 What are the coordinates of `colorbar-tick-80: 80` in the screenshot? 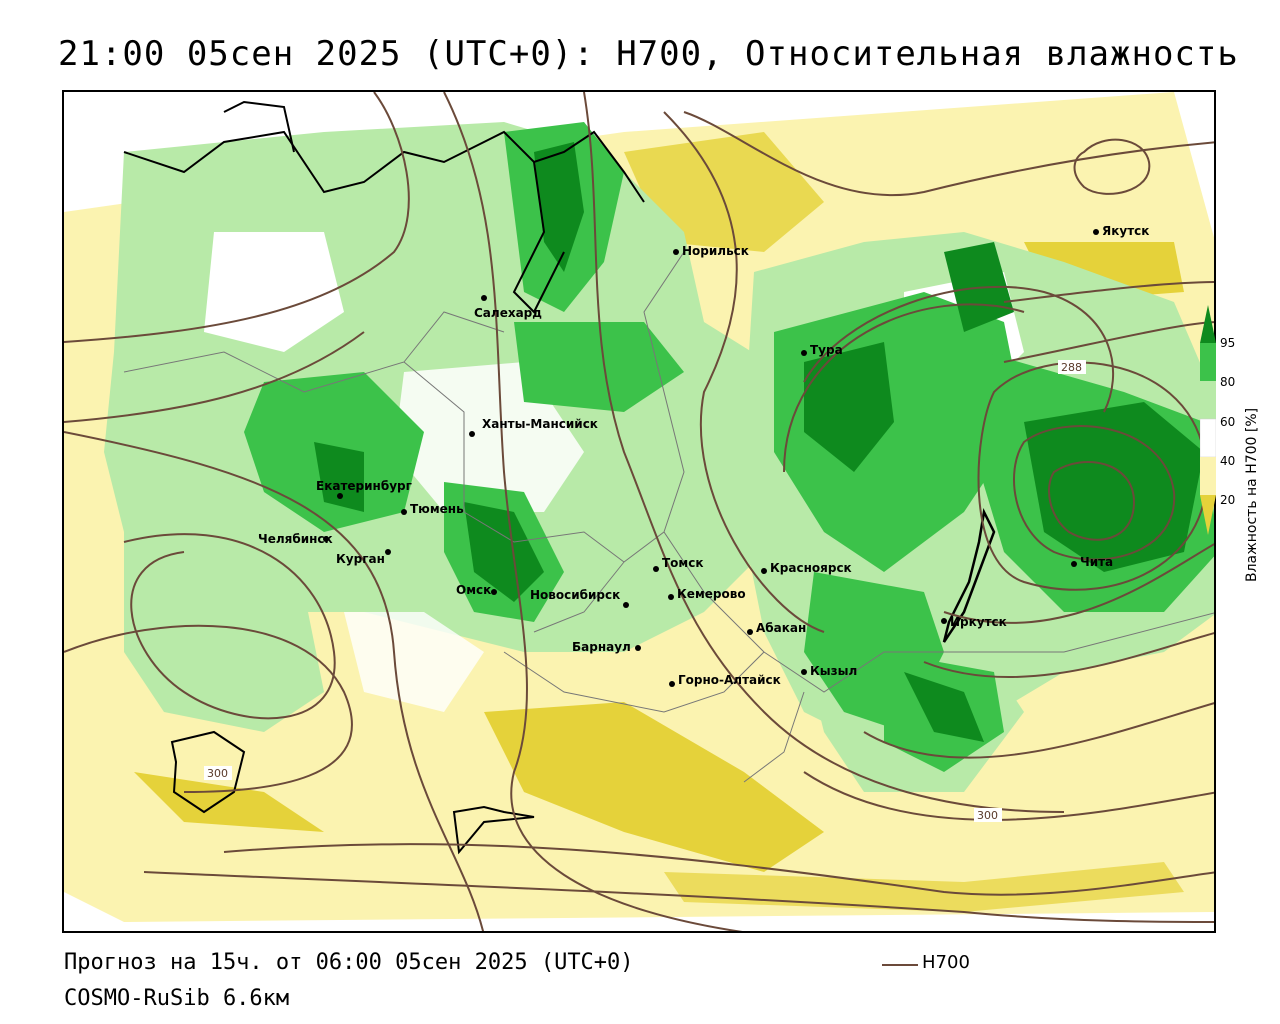 It's located at (1228, 382).